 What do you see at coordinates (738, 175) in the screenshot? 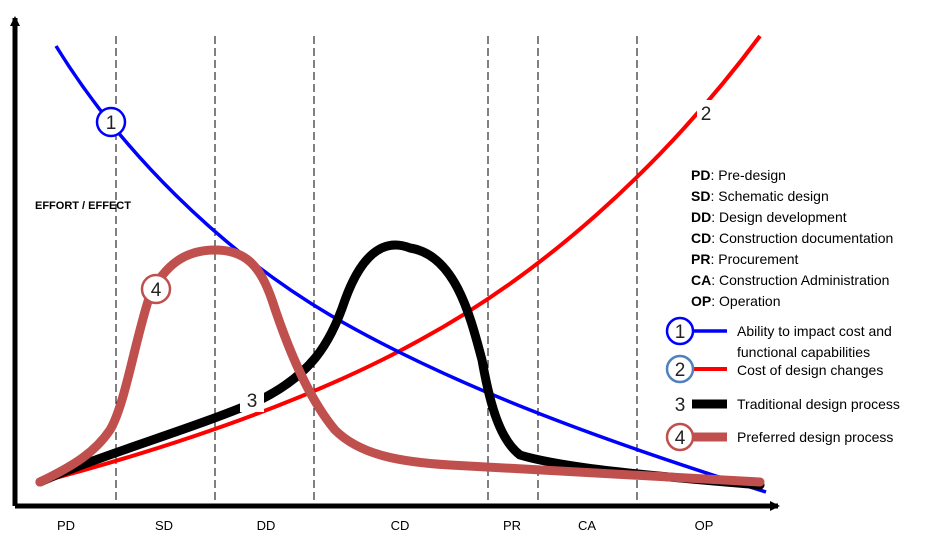
I see `abbr-pd: PD: Pre-design` at bounding box center [738, 175].